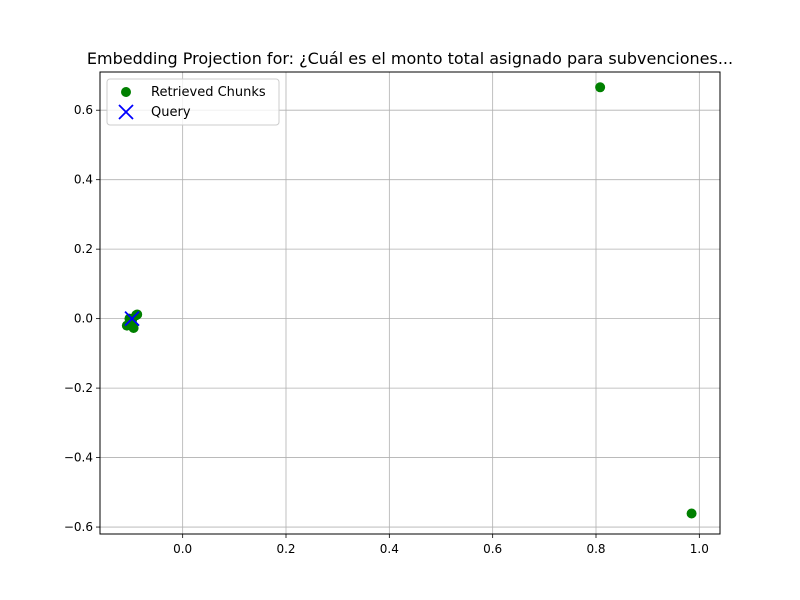 This screenshot has width=800, height=600. What do you see at coordinates (208, 92) in the screenshot?
I see `legend-label-retrieved-chunks: Retrieved Chunks` at bounding box center [208, 92].